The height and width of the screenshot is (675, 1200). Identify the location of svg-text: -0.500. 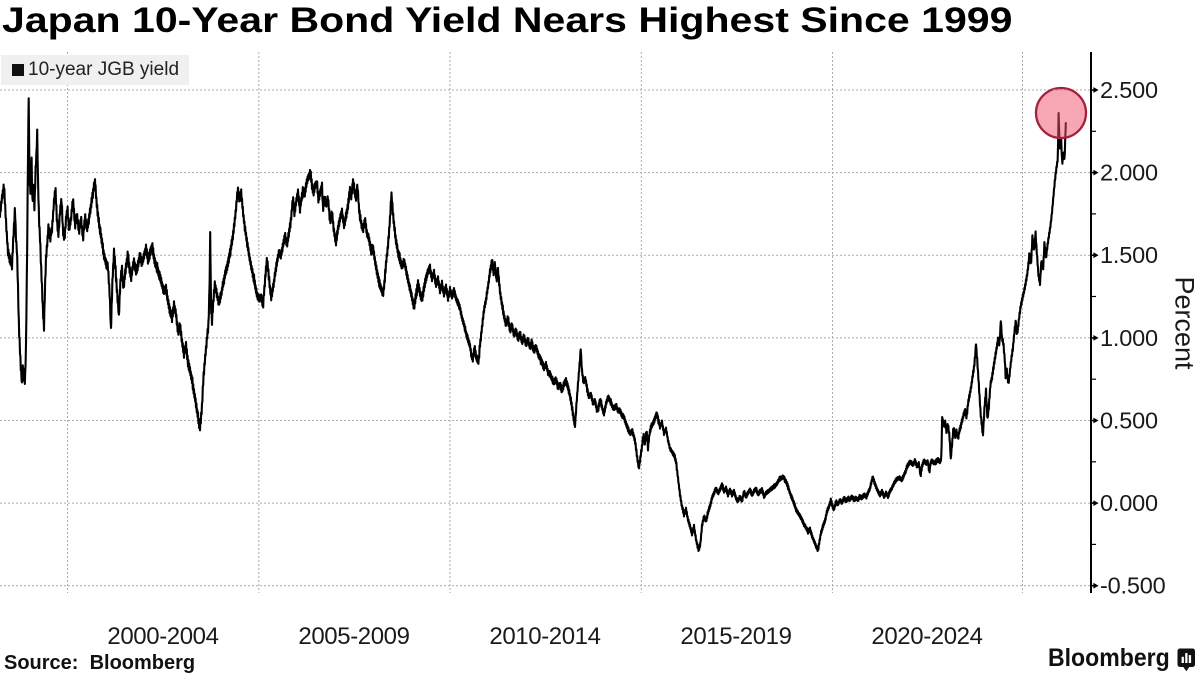
(1133, 586).